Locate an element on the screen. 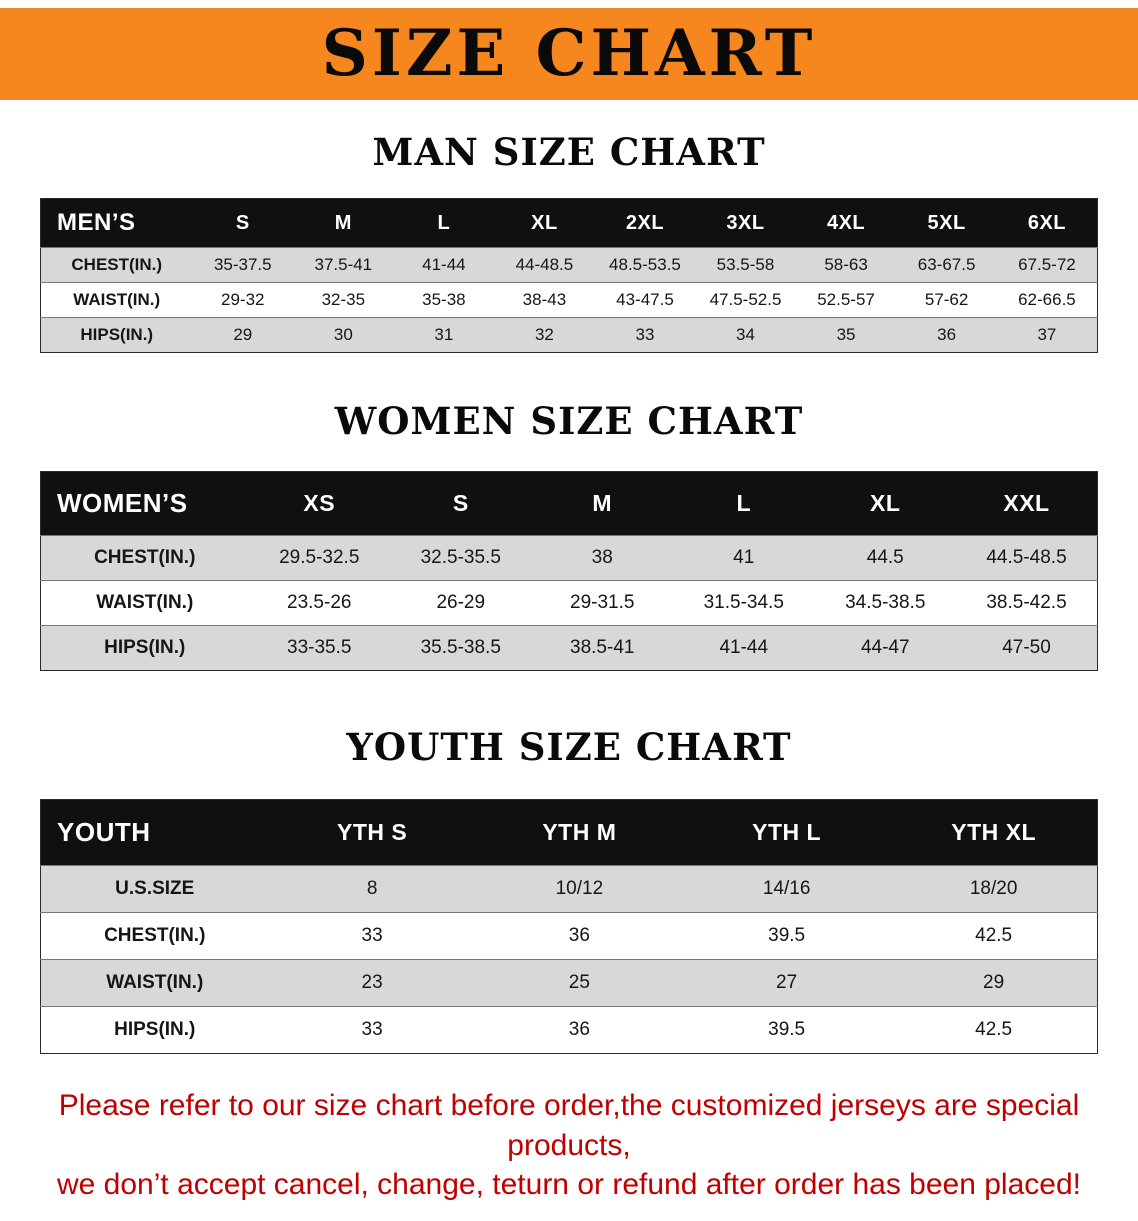  size-column-header: YTH M is located at coordinates (579, 832).